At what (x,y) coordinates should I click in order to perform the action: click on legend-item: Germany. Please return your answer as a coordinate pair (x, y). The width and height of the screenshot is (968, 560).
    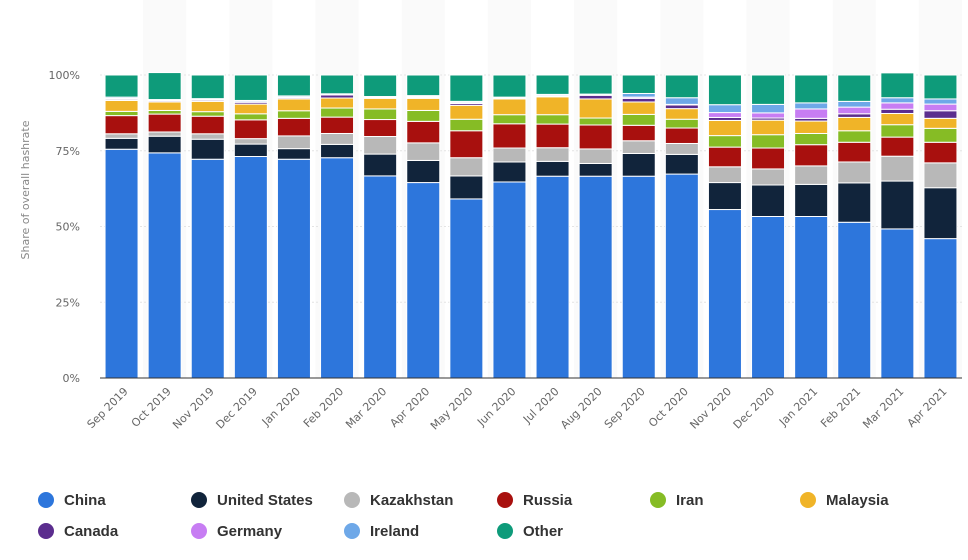
    Looking at the image, I should click on (236, 531).